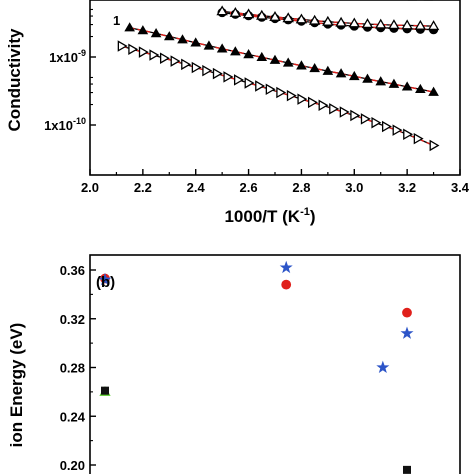  Describe the element at coordinates (14, 79) in the screenshot. I see `panel-a-y-axis-label: Conductivity` at that location.